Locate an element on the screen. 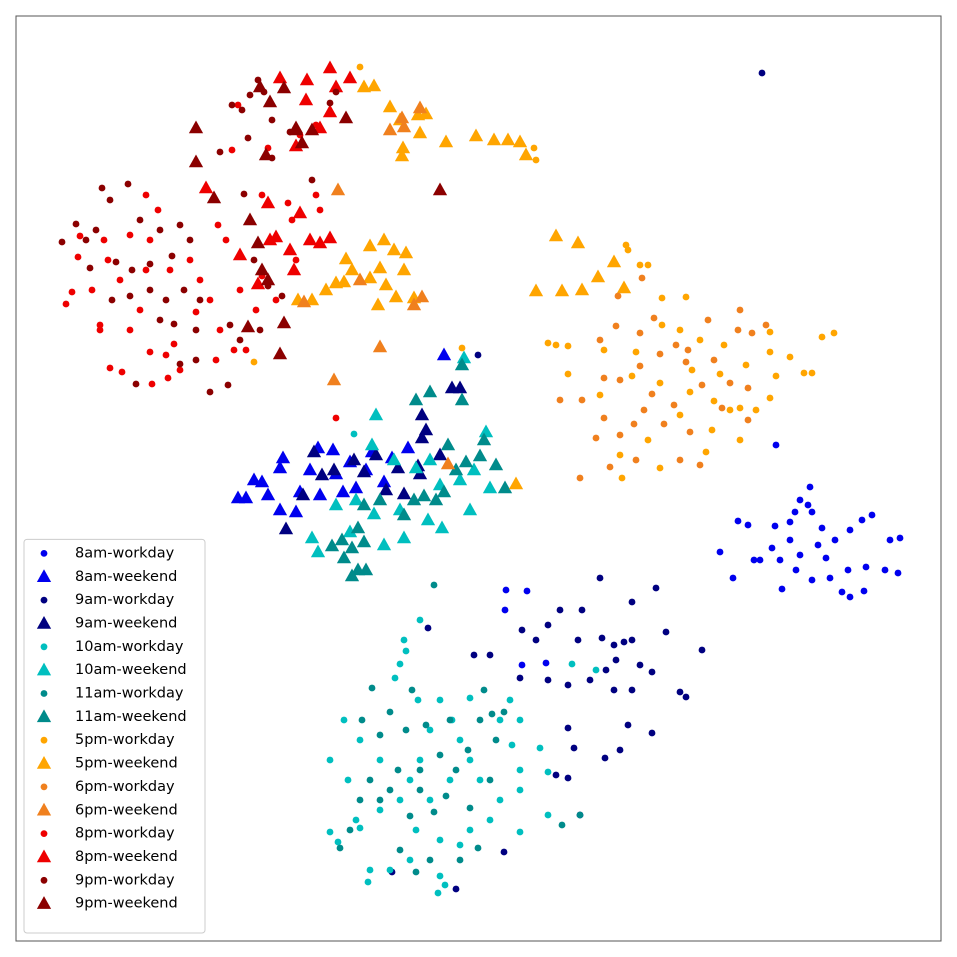 The height and width of the screenshot is (957, 957). legend-label: 8pm-weekend is located at coordinates (126, 857).